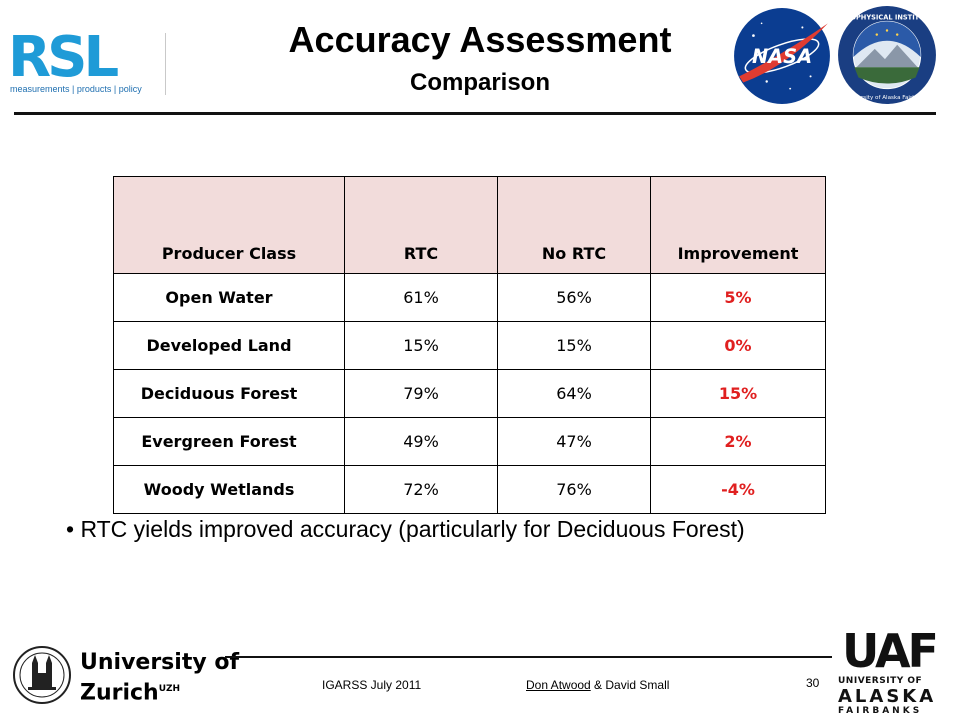 The width and height of the screenshot is (960, 720). Describe the element at coordinates (558, 685) in the screenshot. I see `author-link: Don Atwood` at that location.